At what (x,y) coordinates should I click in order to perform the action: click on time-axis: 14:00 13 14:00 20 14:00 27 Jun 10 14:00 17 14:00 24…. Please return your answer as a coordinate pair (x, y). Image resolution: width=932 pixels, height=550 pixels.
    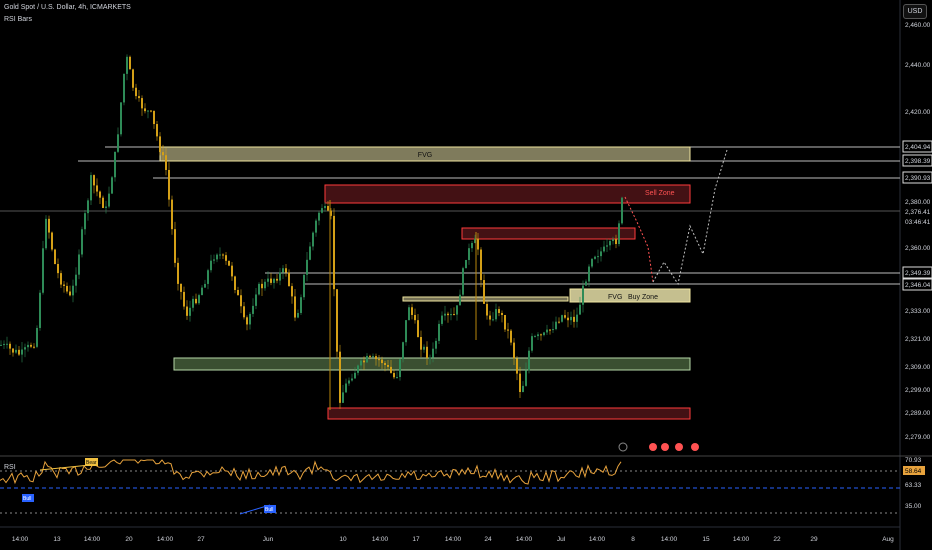
    Looking at the image, I should click on (453, 539).